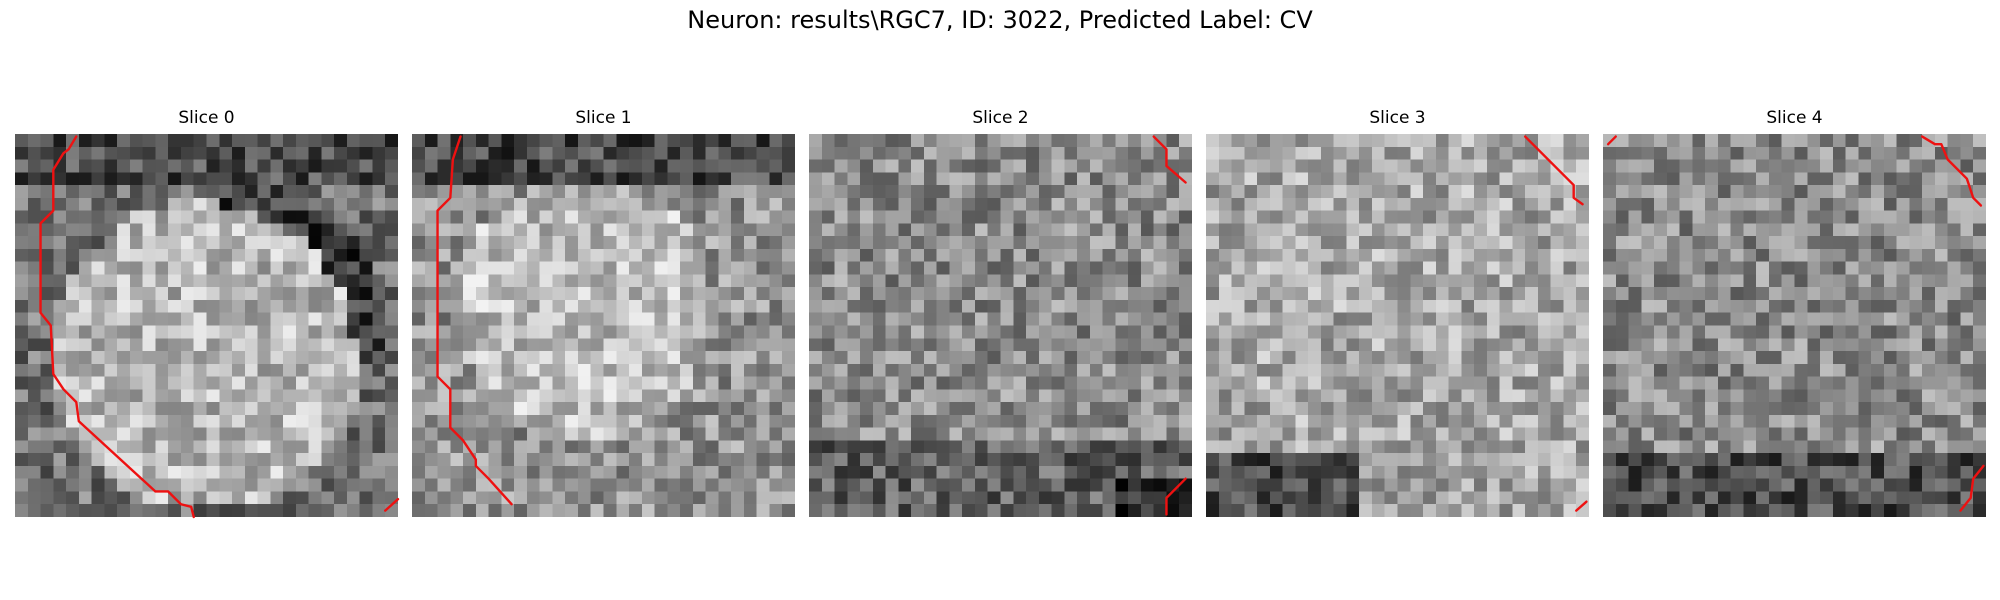 The image size is (2000, 600). I want to click on slice-4-contour-overlay, so click(1794, 325).